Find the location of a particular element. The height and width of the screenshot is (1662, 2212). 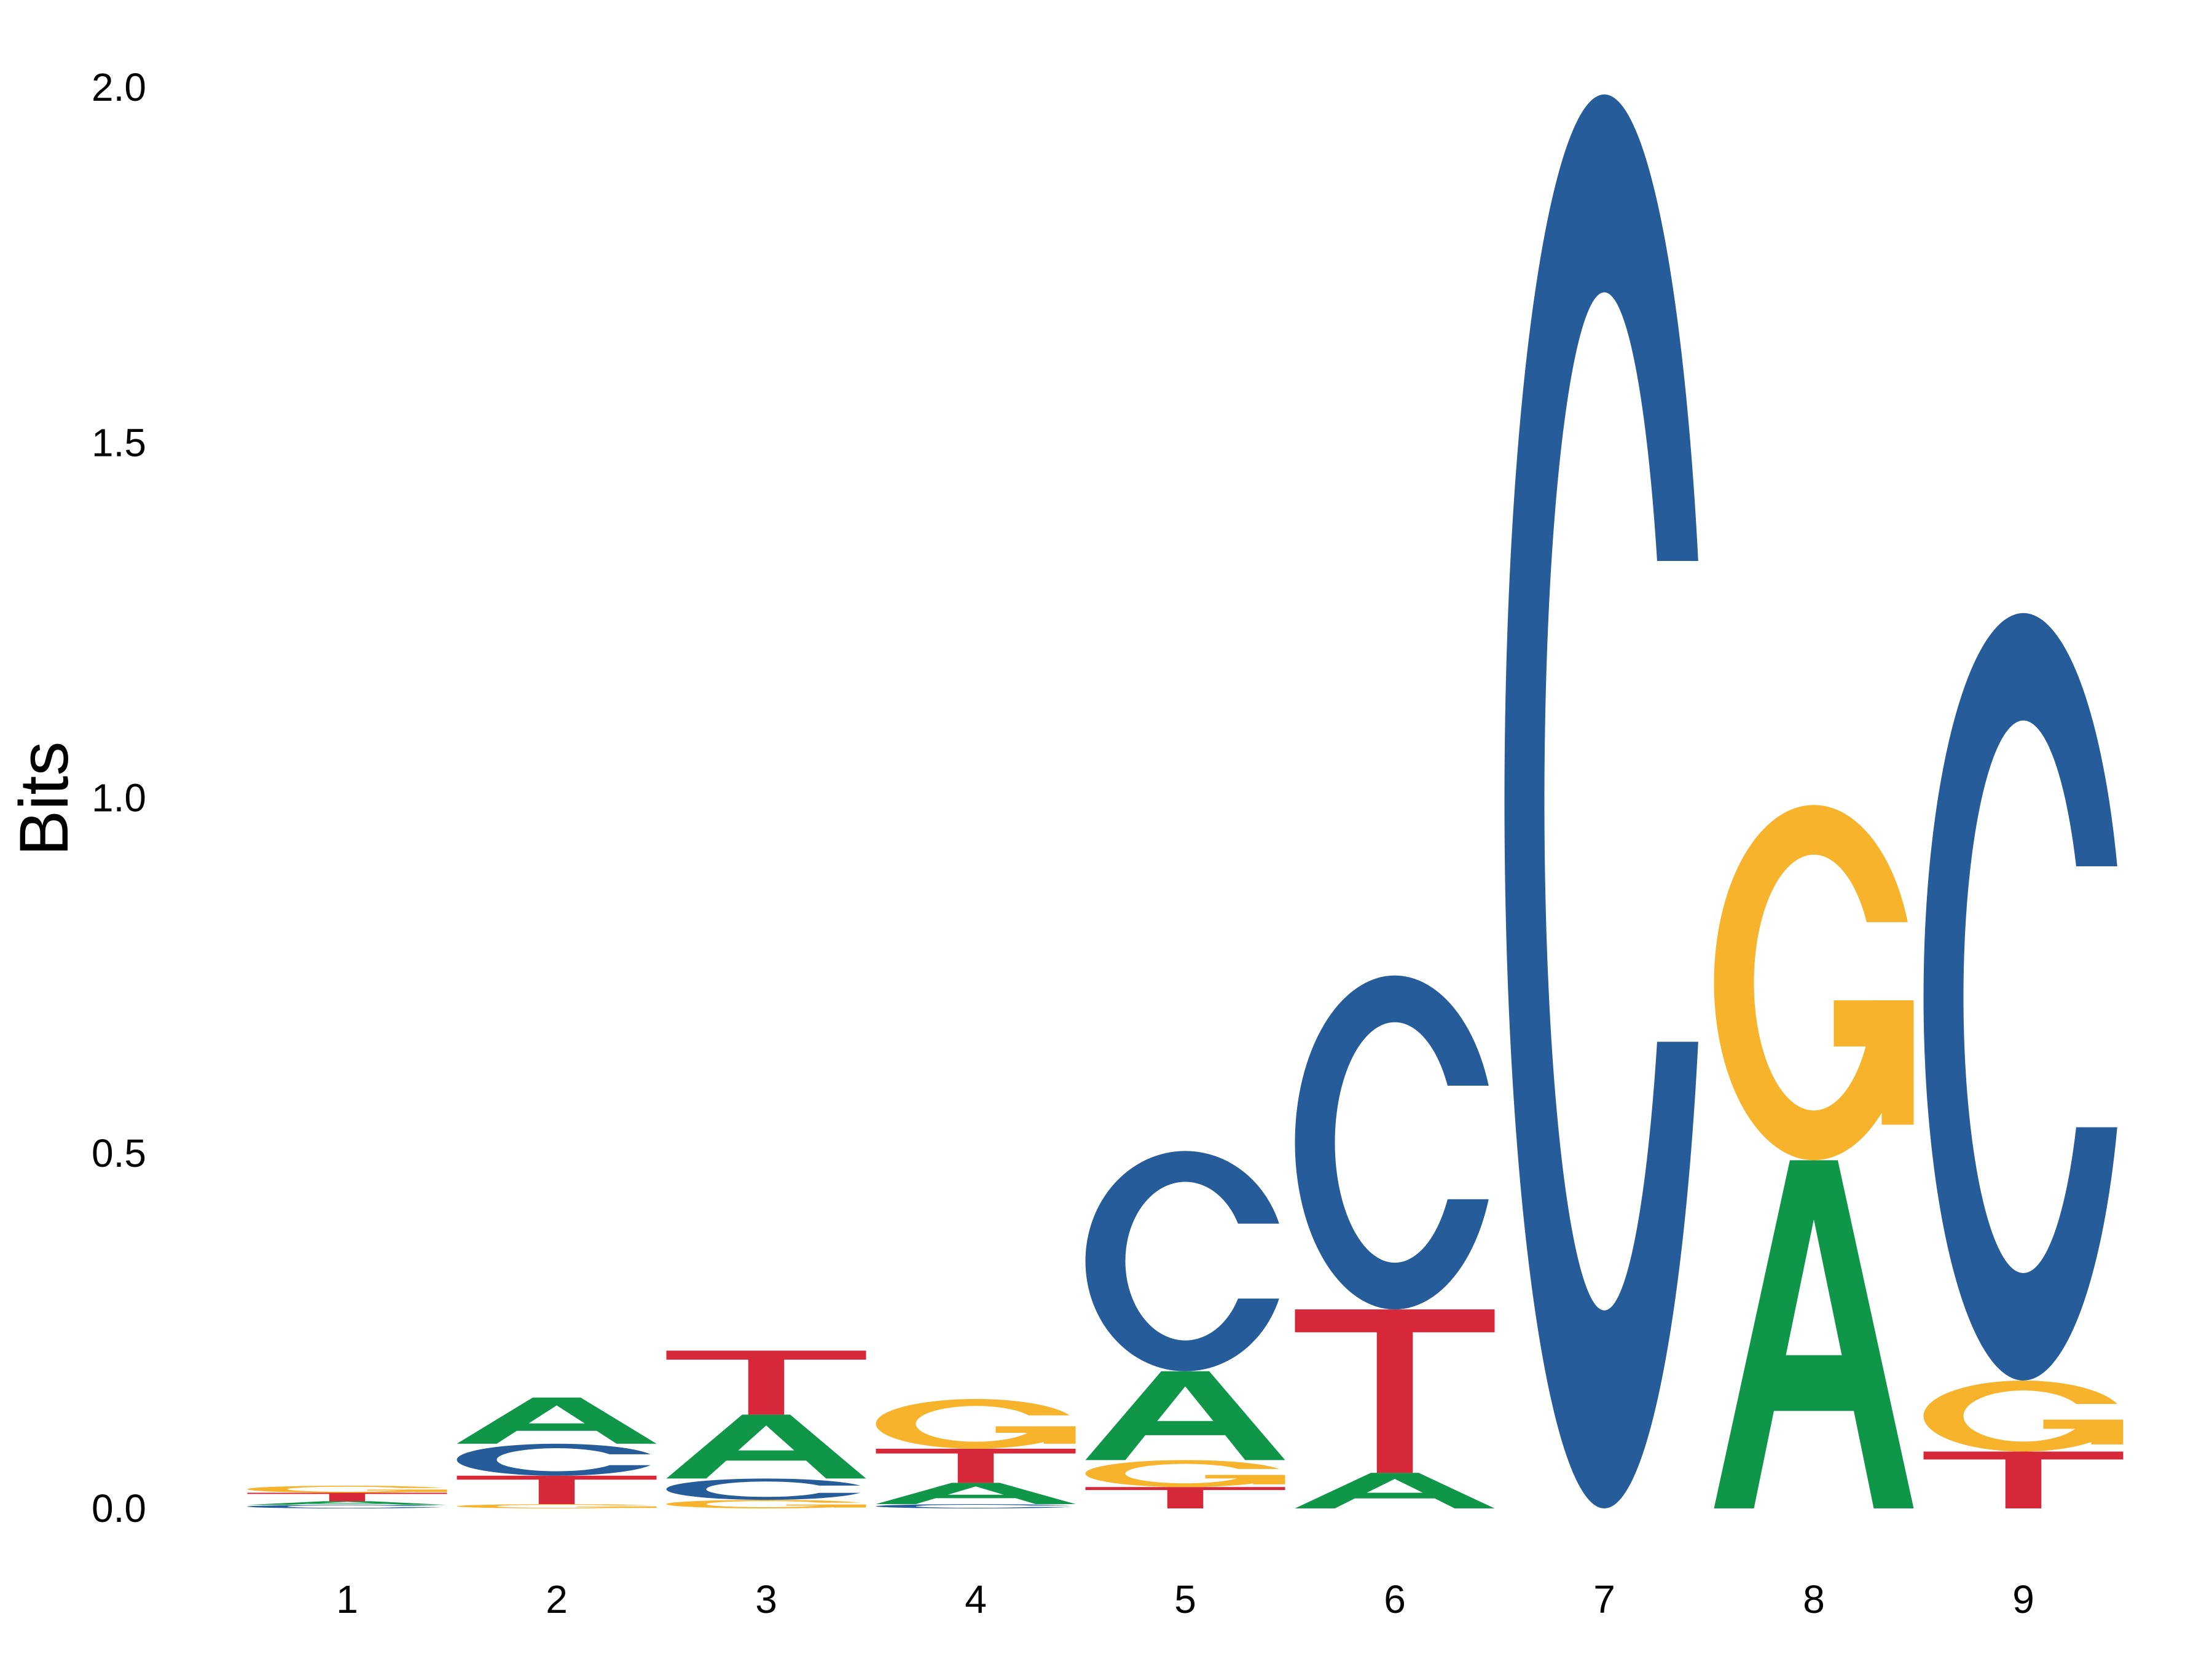

y-tick-label: 0.5 is located at coordinates (119, 1153).